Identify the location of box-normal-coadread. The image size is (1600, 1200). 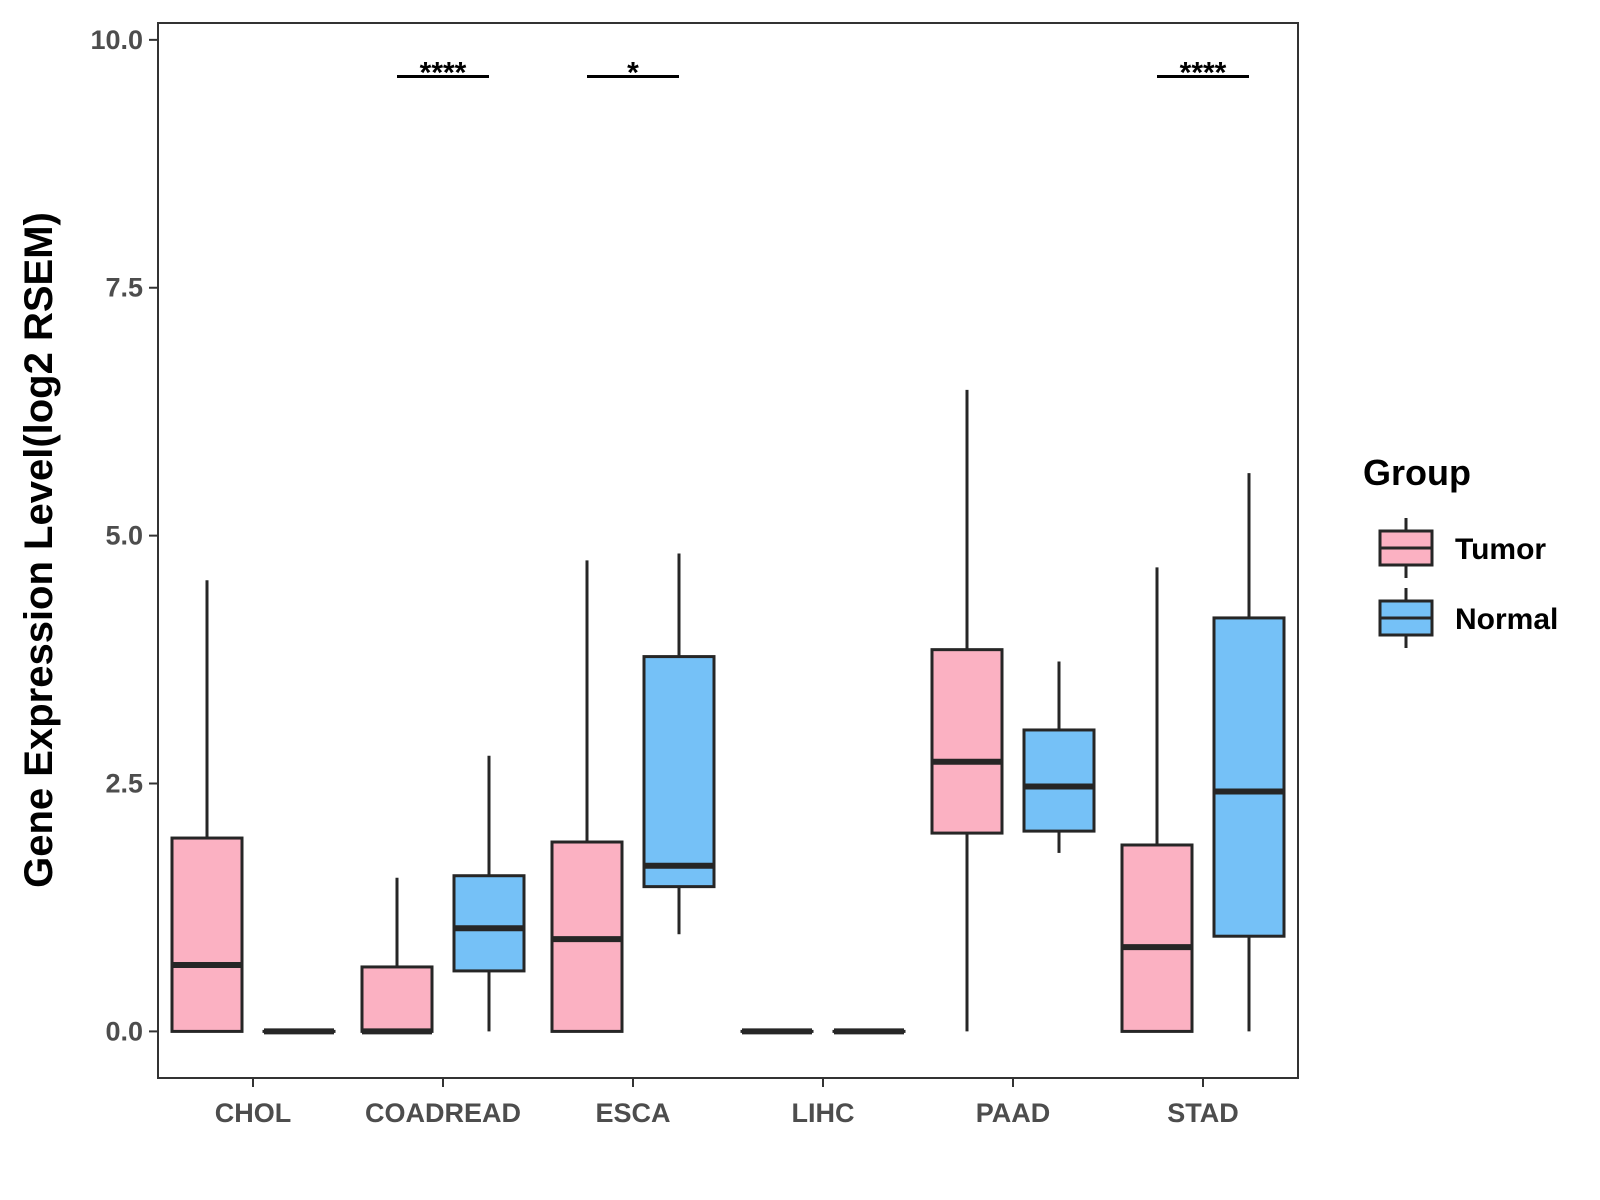
(489, 893).